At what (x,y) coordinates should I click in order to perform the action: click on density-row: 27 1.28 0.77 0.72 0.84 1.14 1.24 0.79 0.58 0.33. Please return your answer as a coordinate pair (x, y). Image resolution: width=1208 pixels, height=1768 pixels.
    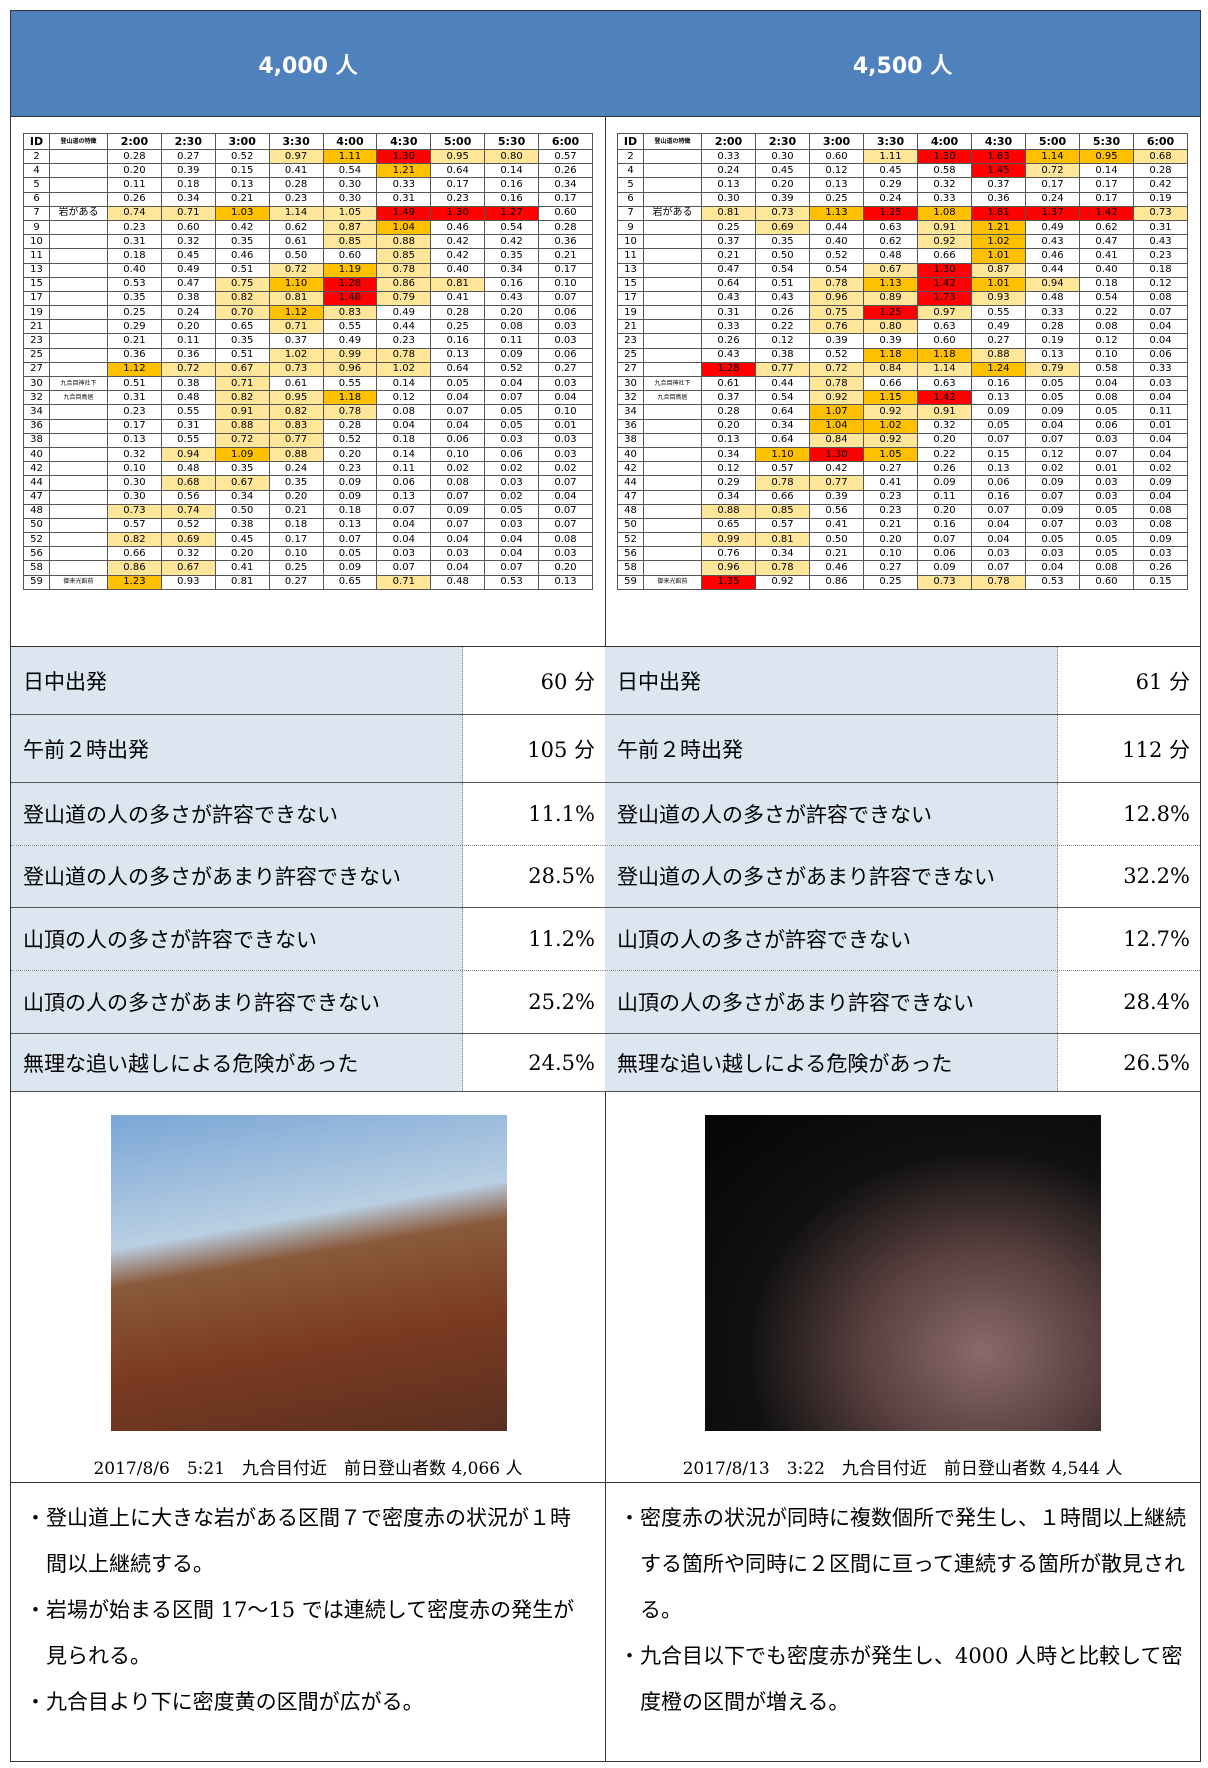
    Looking at the image, I should click on (902, 369).